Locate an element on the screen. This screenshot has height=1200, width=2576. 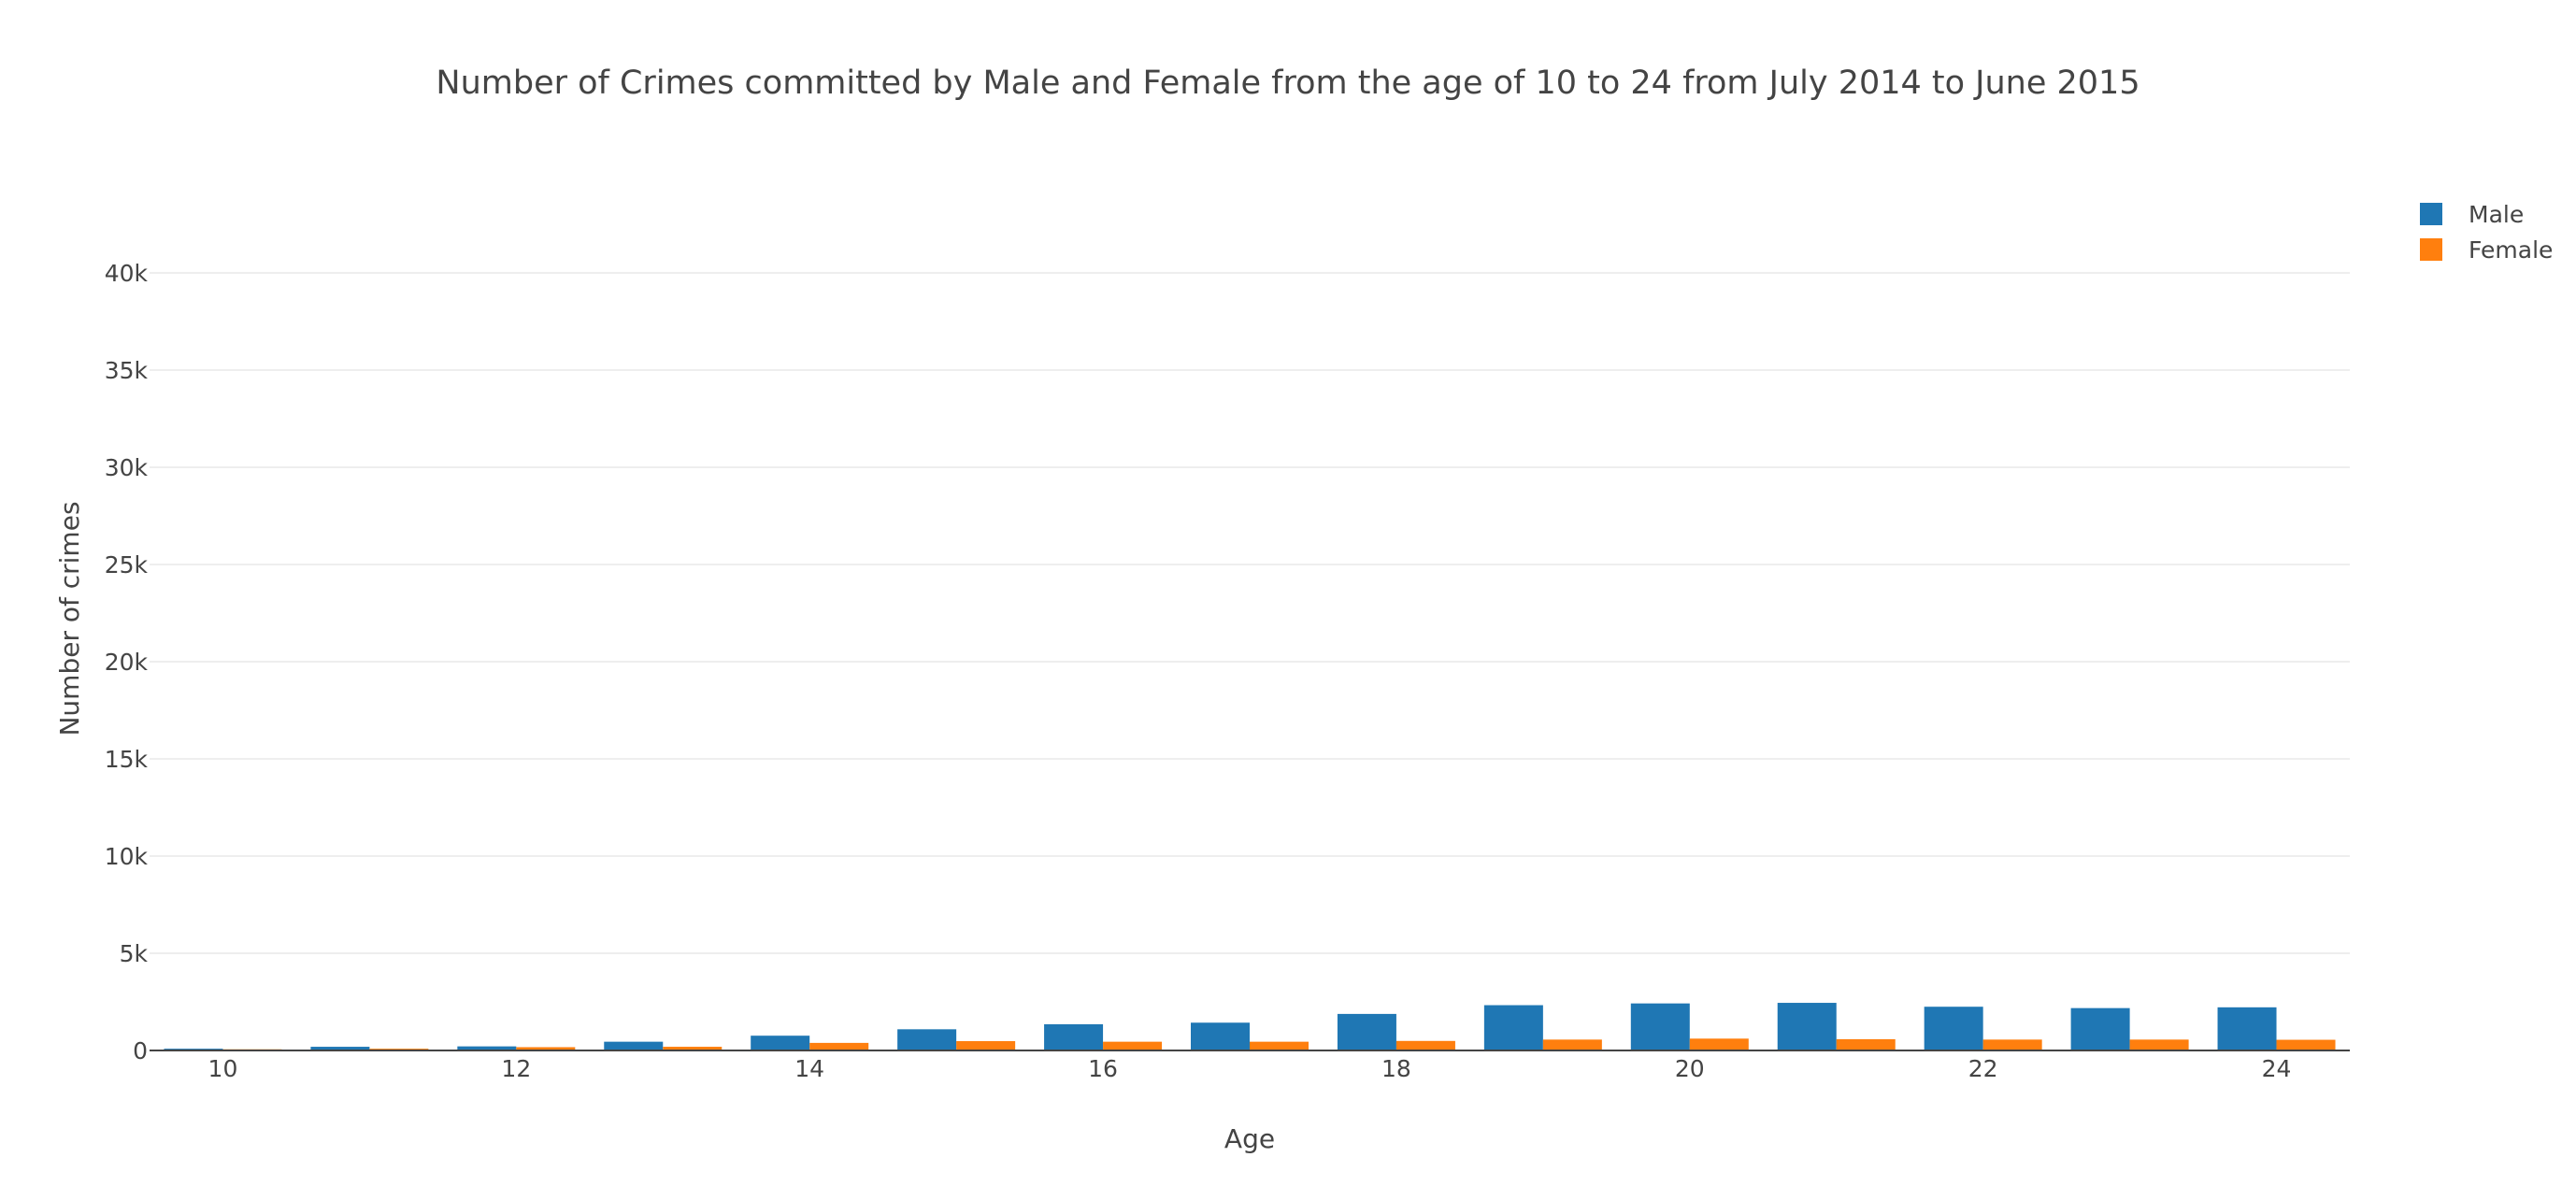
bars is located at coordinates (1250, 1026).